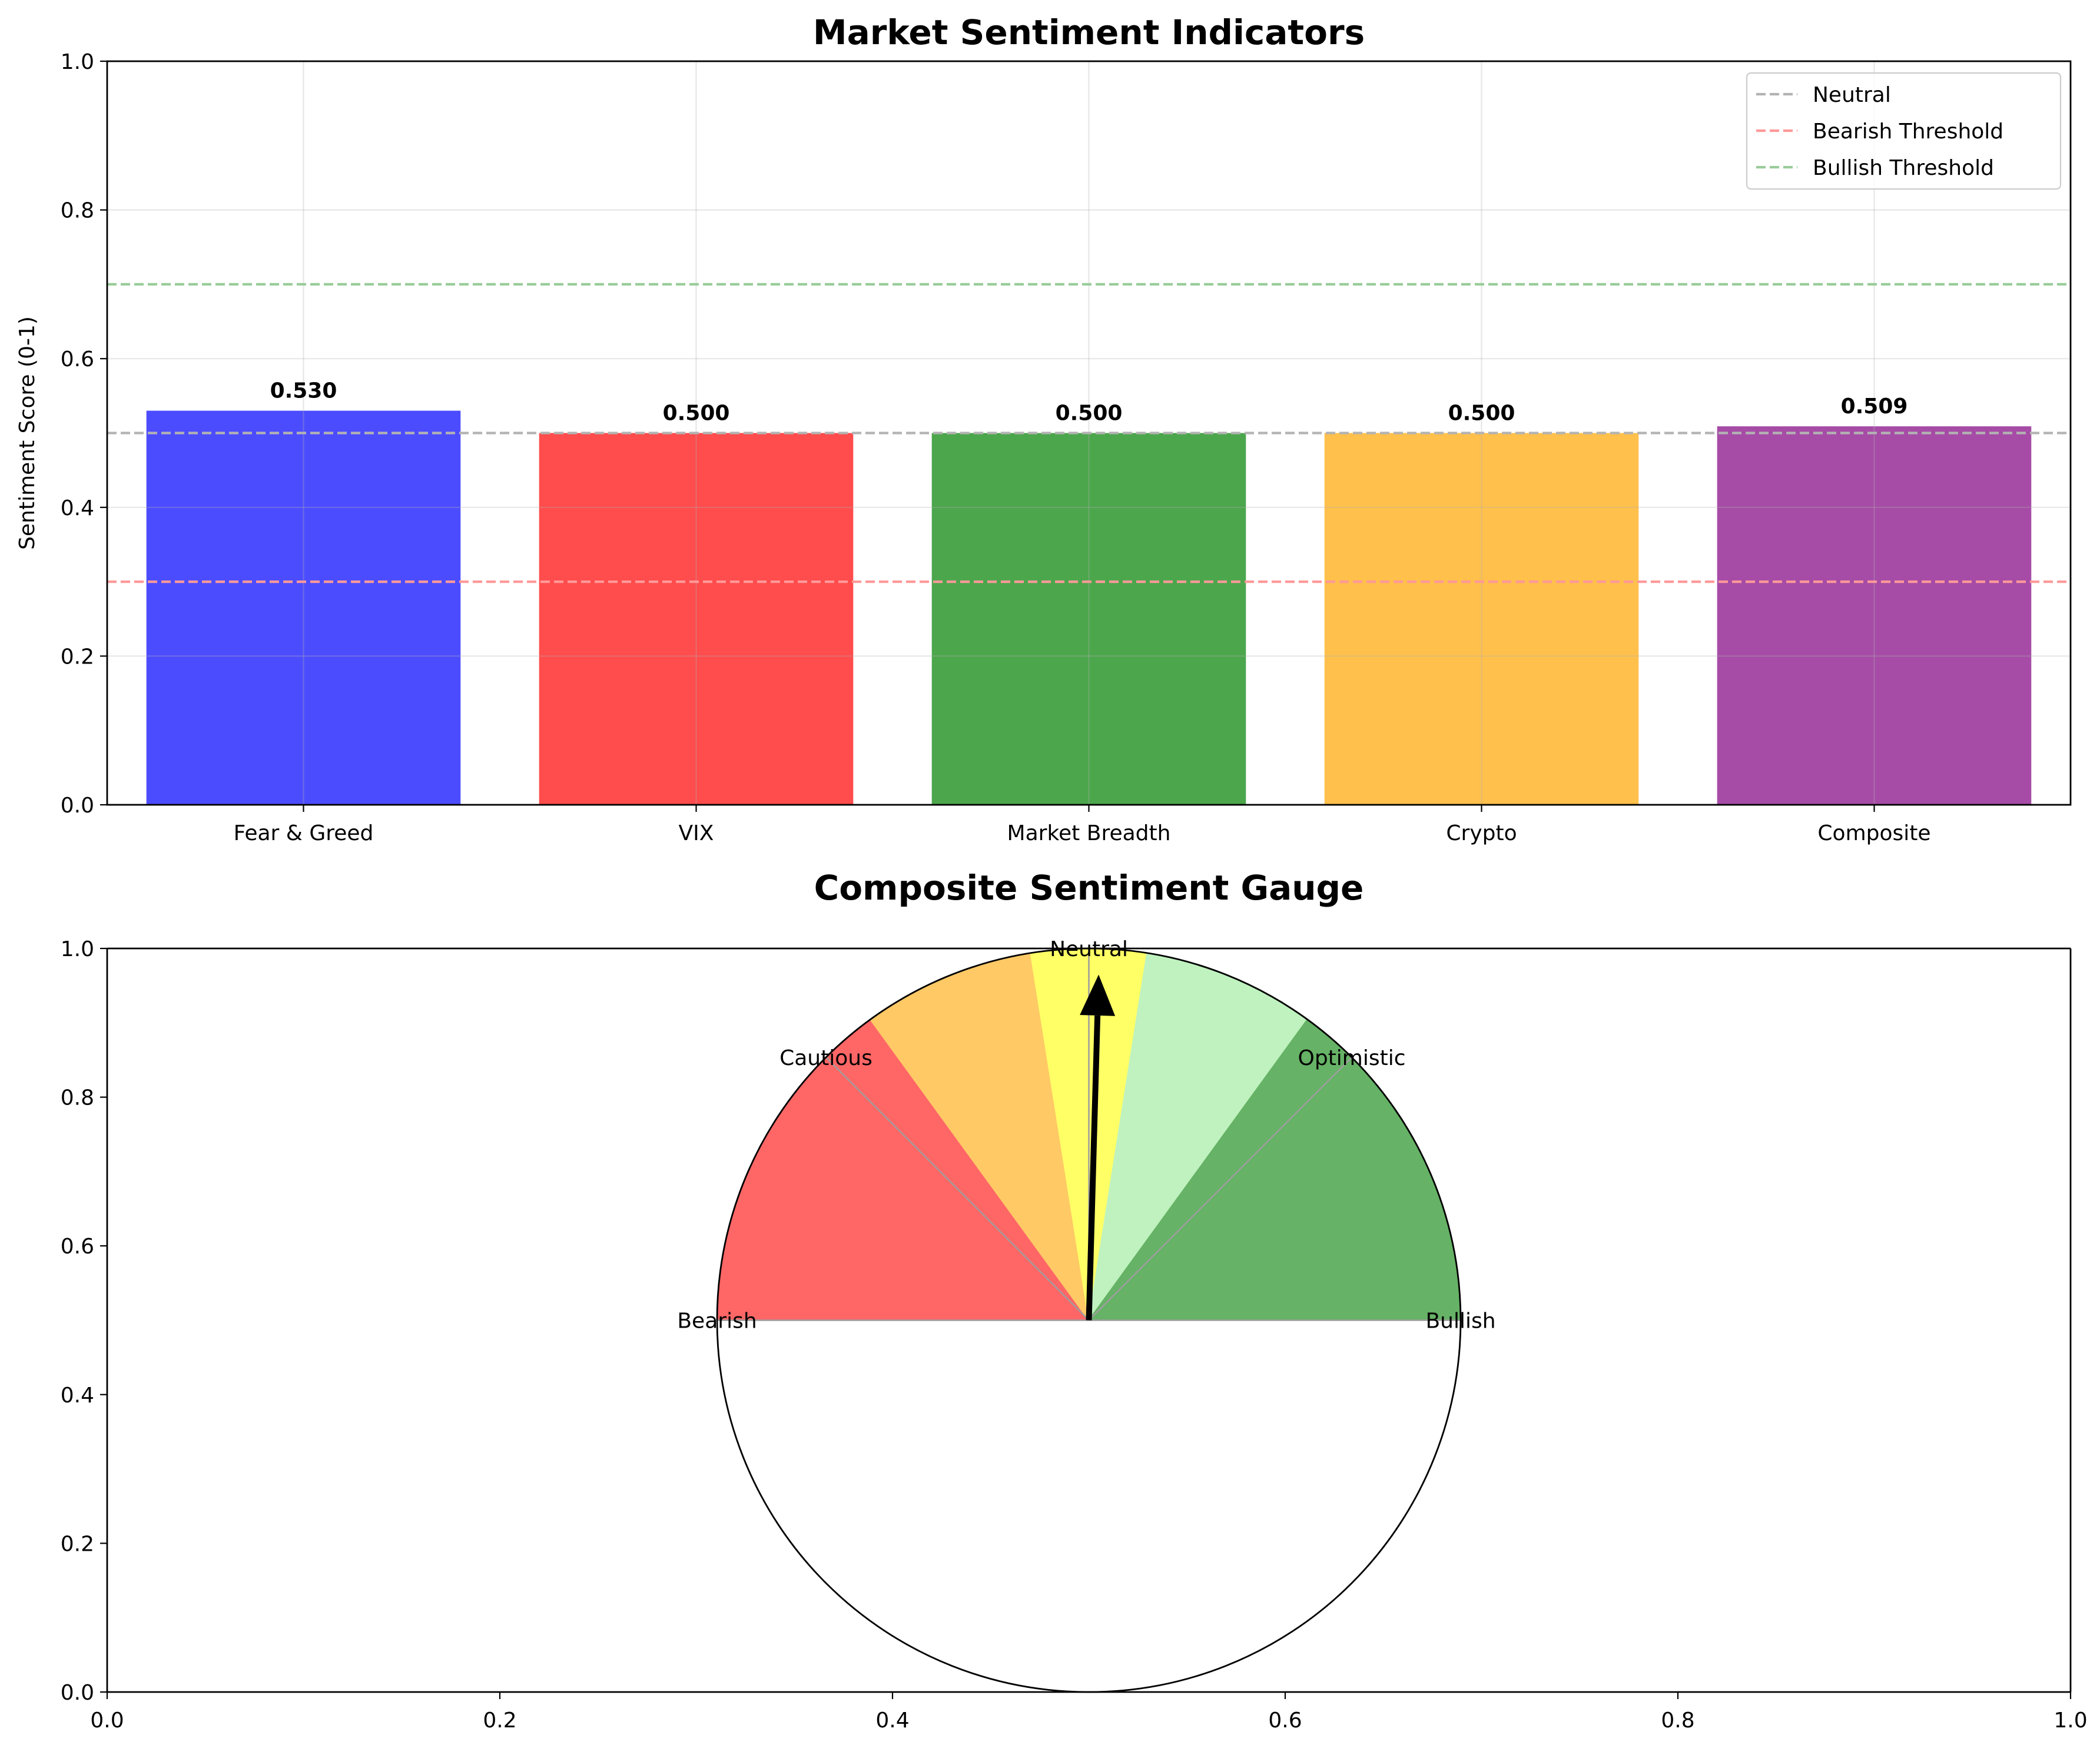 This screenshot has width=2100, height=1745. Describe the element at coordinates (1093, 1168) in the screenshot. I see `gauge-needle` at that location.